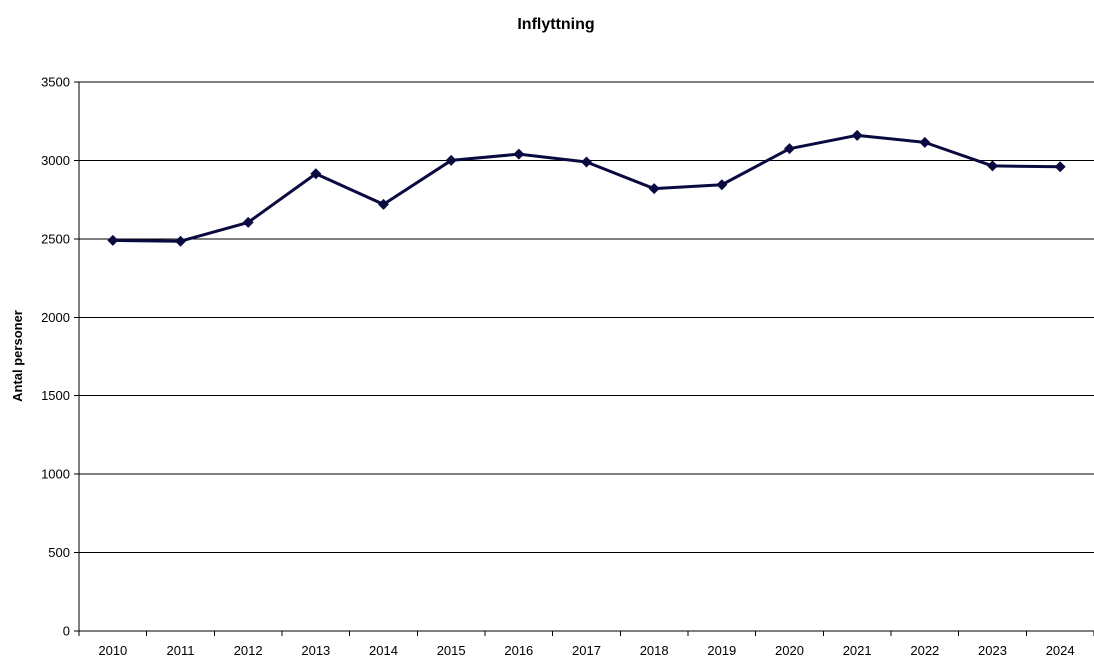  I want to click on chart-title: Inflyttning, so click(555, 24).